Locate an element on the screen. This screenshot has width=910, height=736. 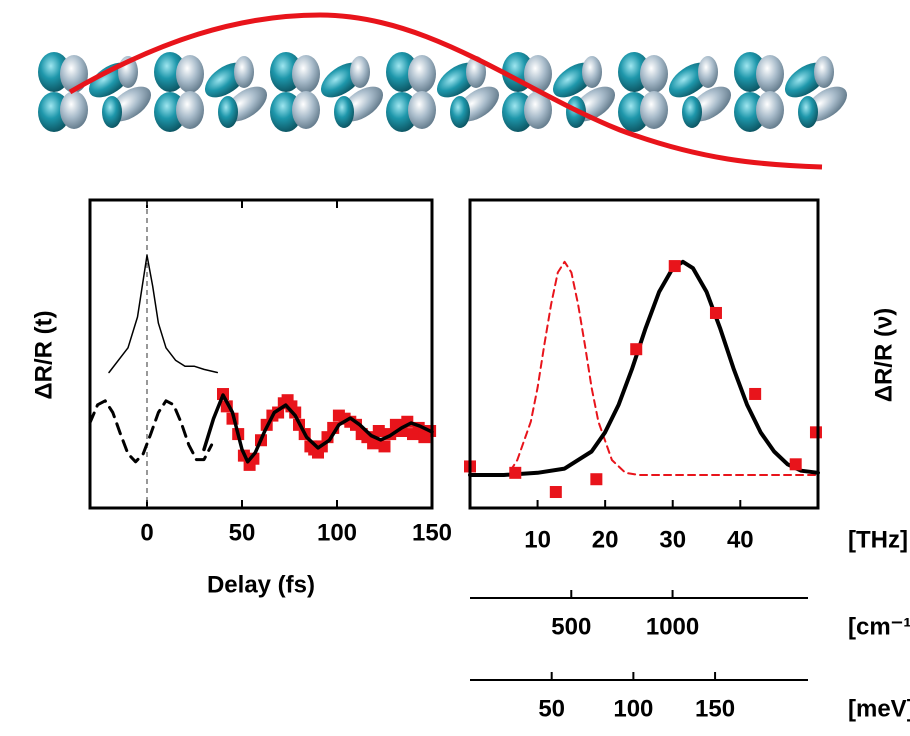
y-axis-label: ΔR/R (ν) is located at coordinates (883, 355).